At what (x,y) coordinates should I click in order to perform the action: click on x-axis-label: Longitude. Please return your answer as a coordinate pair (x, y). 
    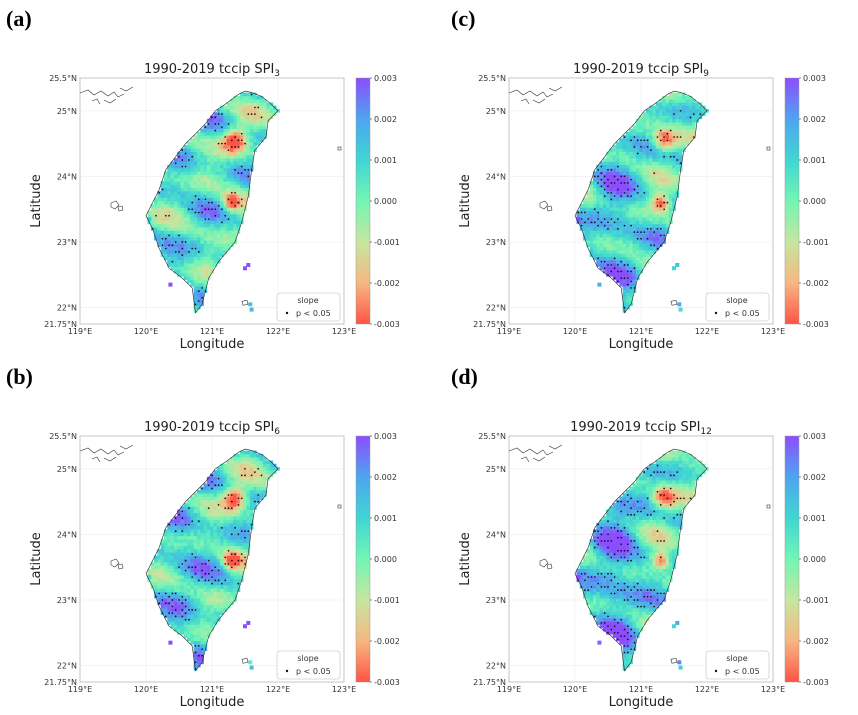
    Looking at the image, I should click on (212, 702).